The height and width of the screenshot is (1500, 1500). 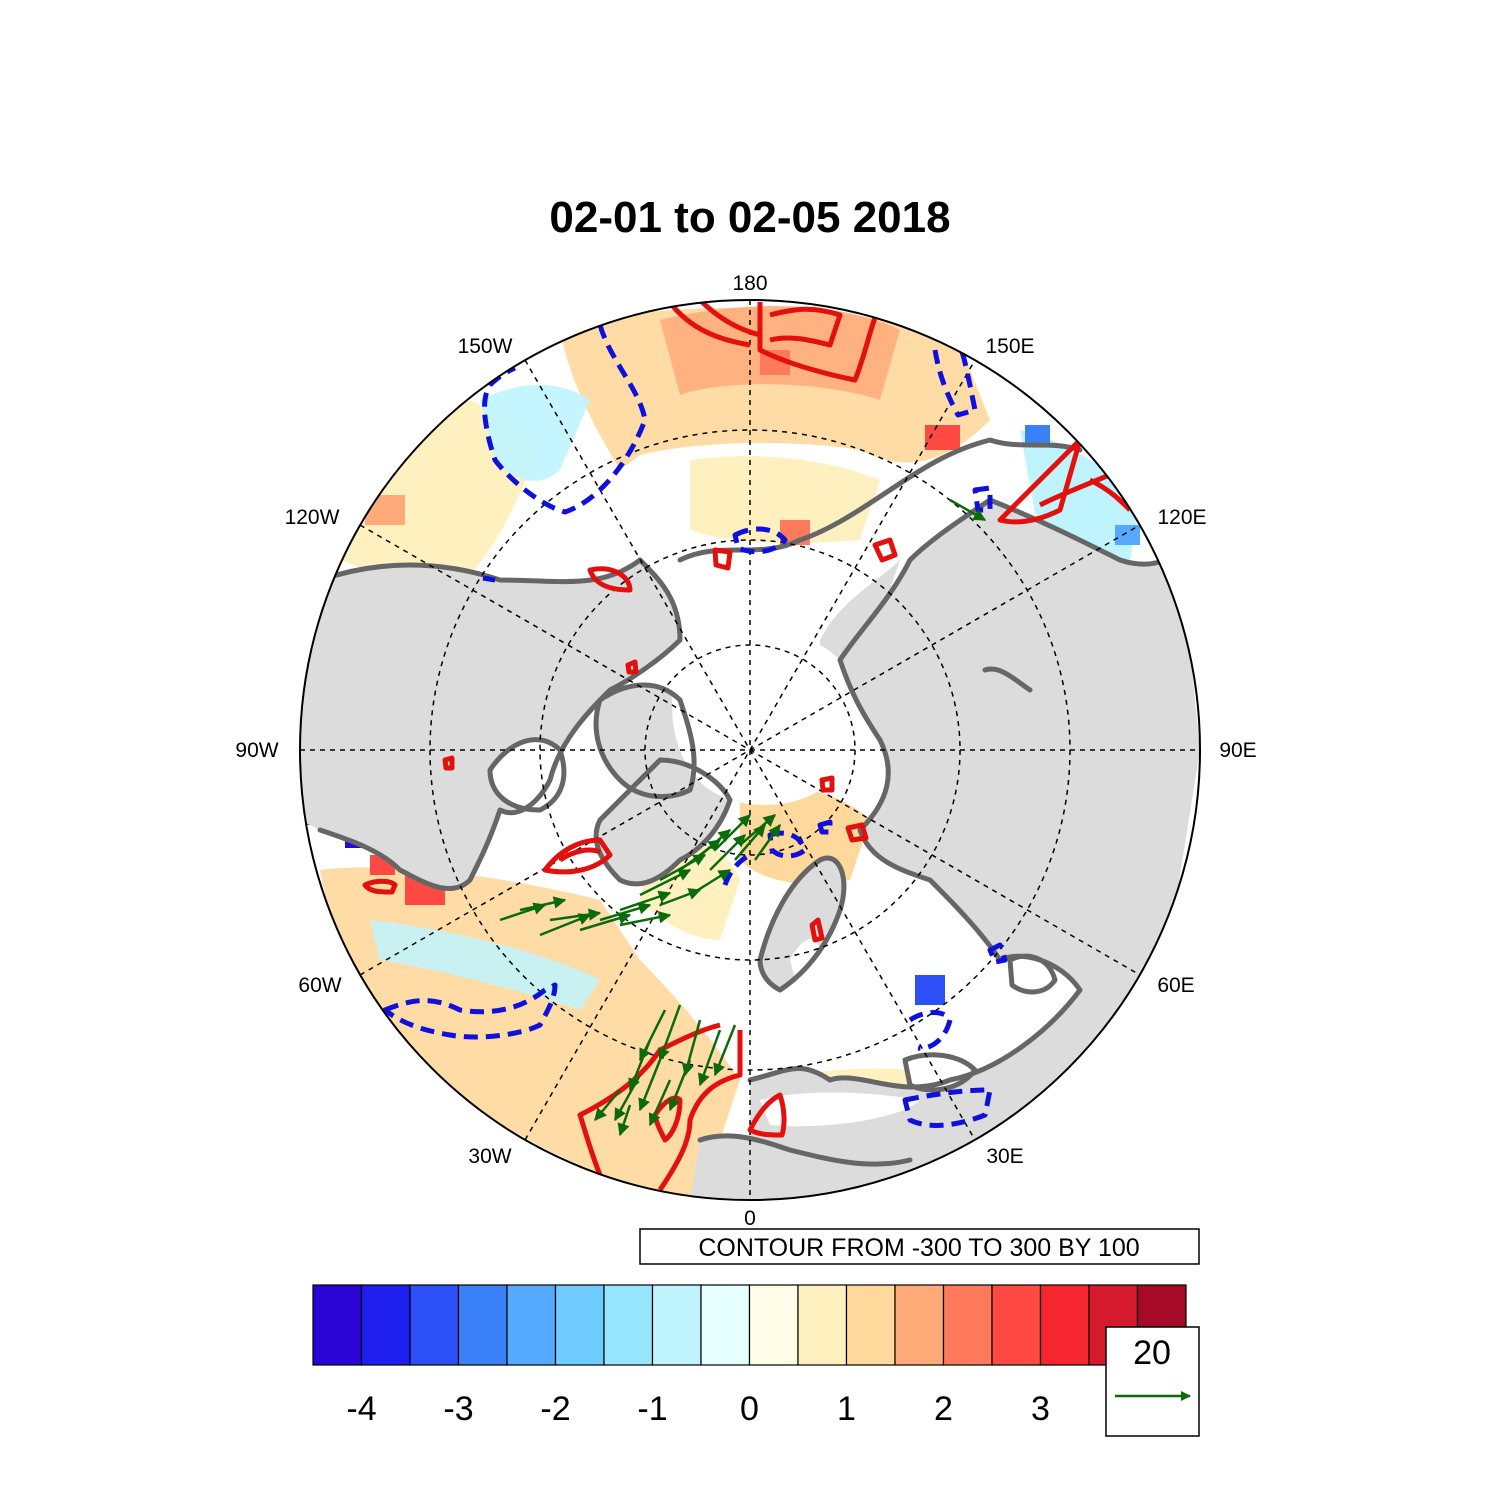 What do you see at coordinates (940, 1072) in the screenshot?
I see `black-sea` at bounding box center [940, 1072].